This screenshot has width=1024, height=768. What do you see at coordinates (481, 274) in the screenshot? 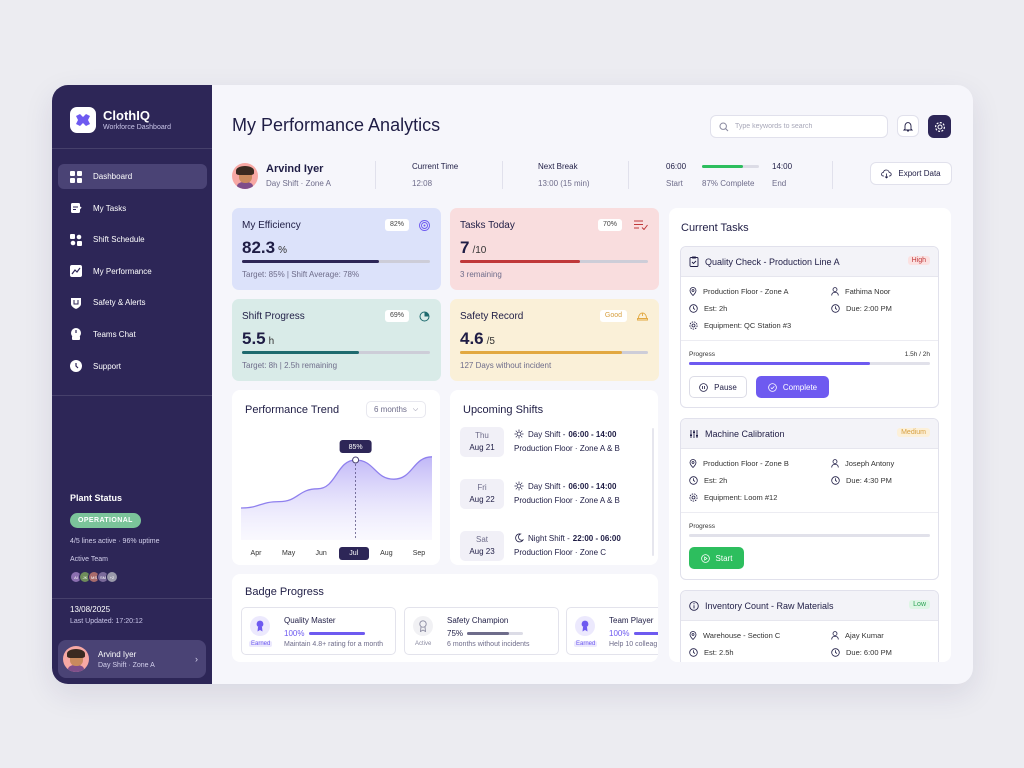
I see `card-note: 3 remaining` at bounding box center [481, 274].